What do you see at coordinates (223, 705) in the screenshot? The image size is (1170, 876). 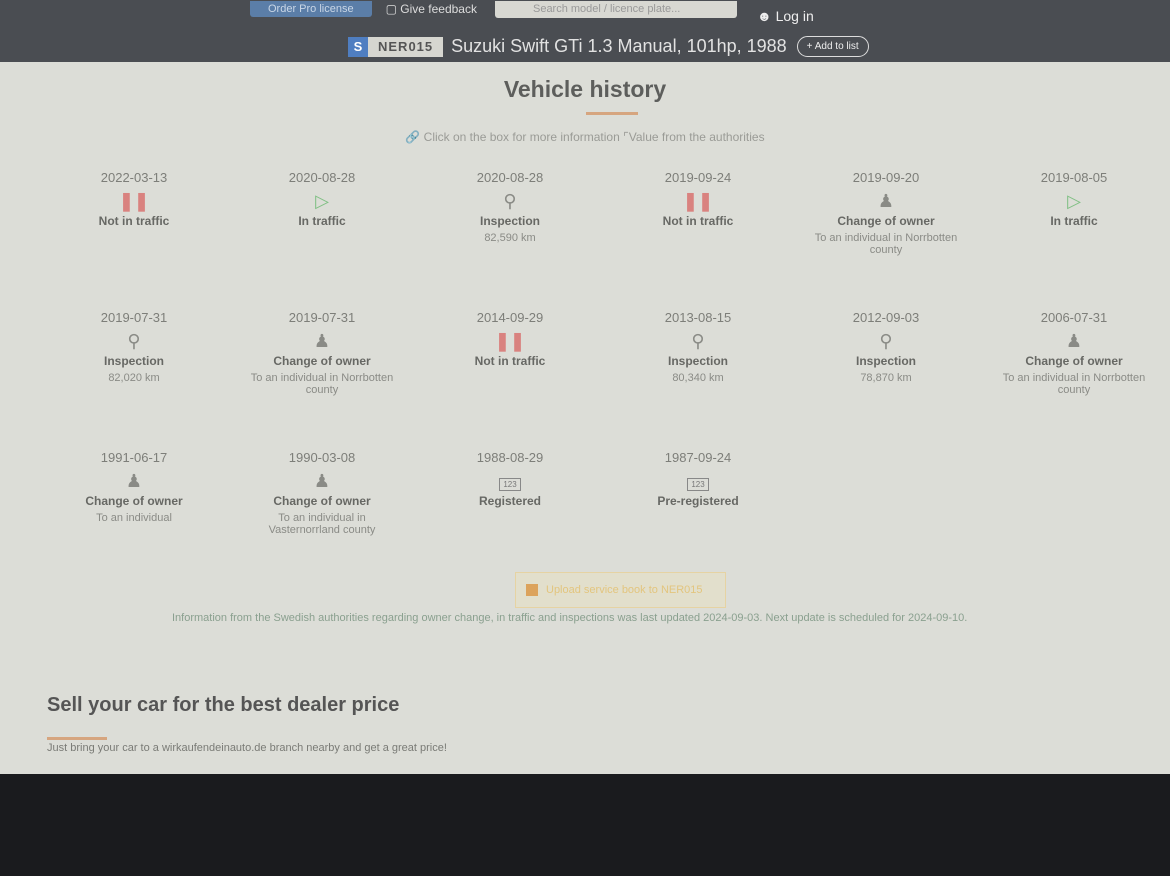 I see `sell-title: Sell your car for the best dealer price` at bounding box center [223, 705].